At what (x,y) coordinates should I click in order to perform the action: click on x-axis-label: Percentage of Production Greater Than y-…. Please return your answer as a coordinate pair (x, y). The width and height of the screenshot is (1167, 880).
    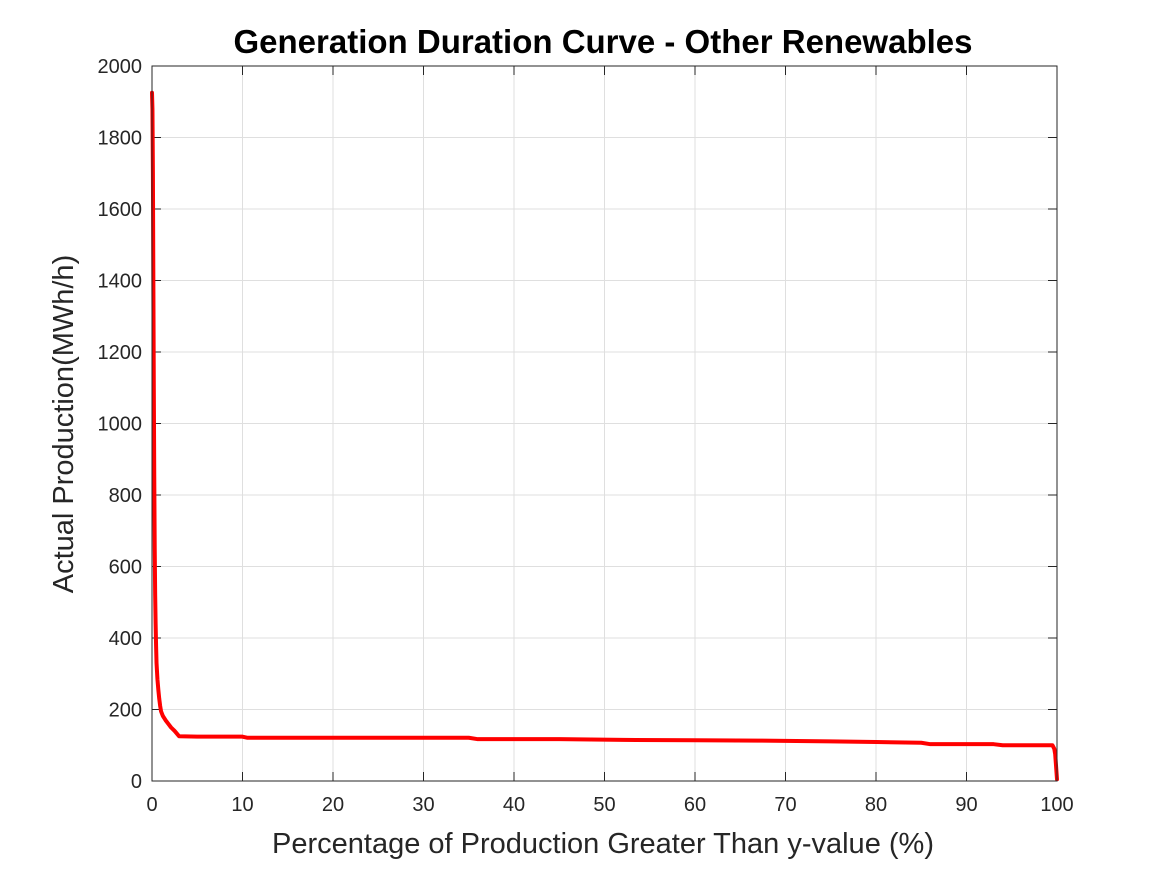
    Looking at the image, I should click on (603, 844).